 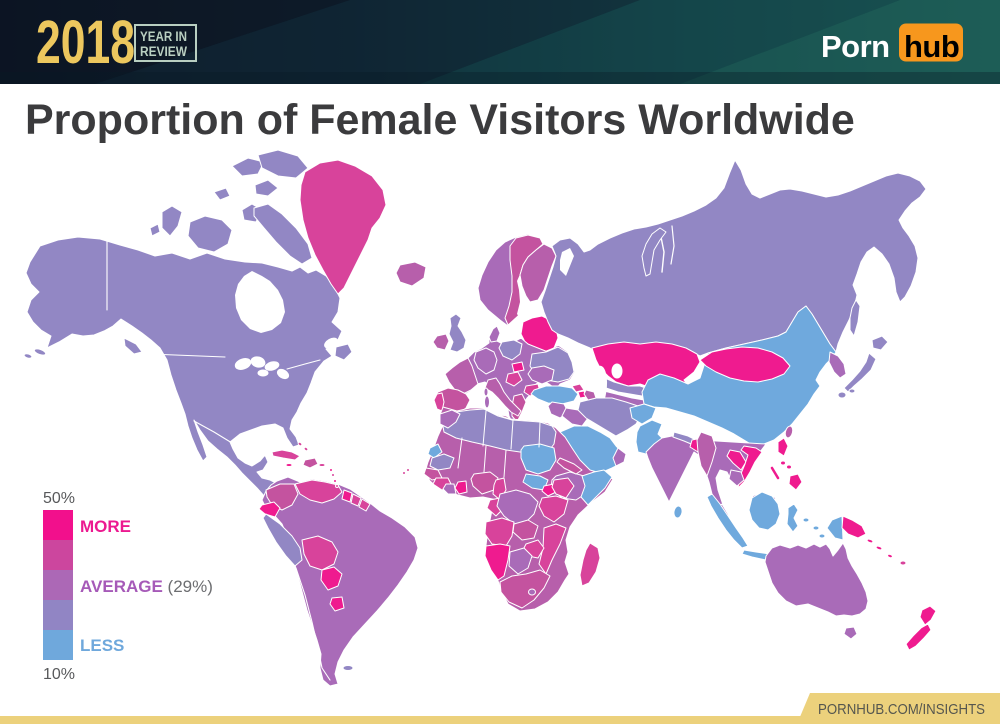 I want to click on svg-text: Porn, so click(x=855, y=46).